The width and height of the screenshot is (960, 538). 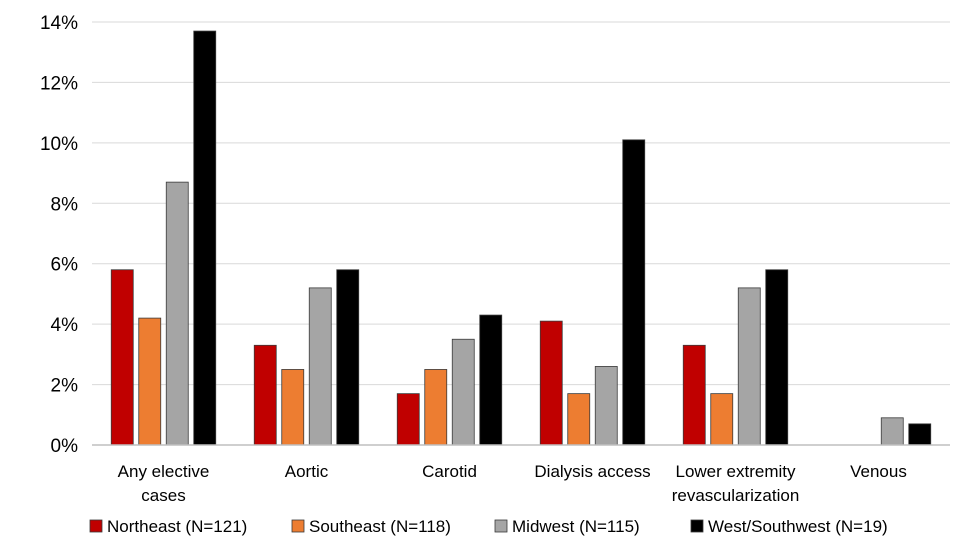 What do you see at coordinates (65, 265) in the screenshot?
I see `y-tick-label: 6%` at bounding box center [65, 265].